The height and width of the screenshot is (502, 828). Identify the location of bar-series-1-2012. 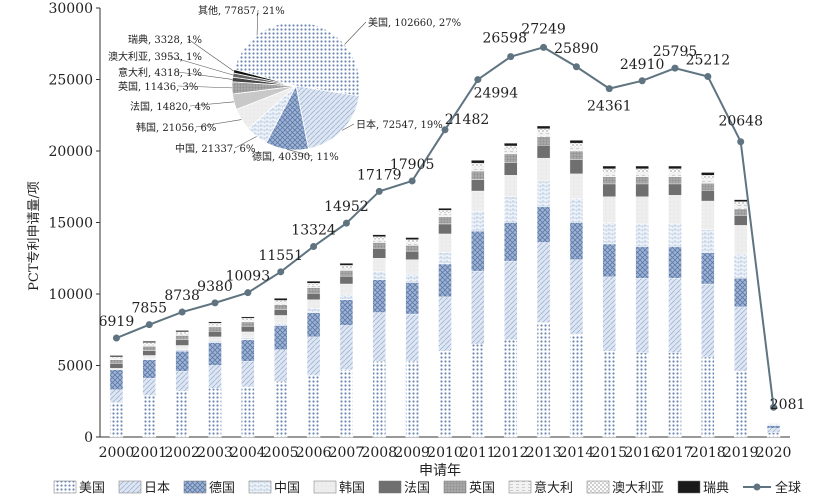
(511, 300).